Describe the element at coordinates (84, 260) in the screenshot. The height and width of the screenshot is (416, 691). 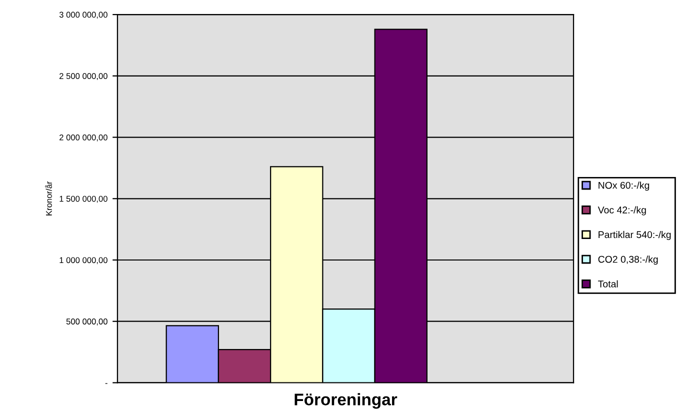
I see `y-tick-label: 1 000 000,00` at that location.